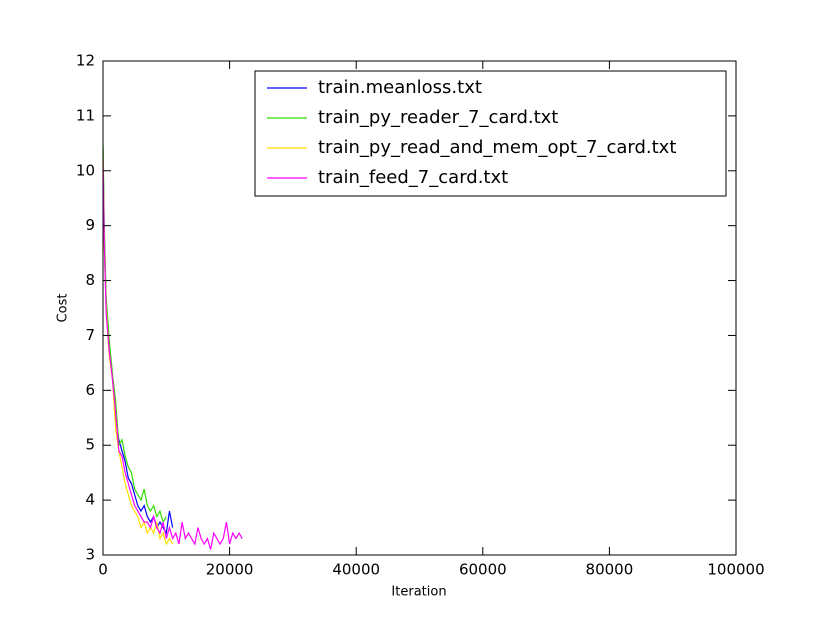 The image size is (817, 621). What do you see at coordinates (63, 308) in the screenshot?
I see `y-axis-label: Cost` at bounding box center [63, 308].